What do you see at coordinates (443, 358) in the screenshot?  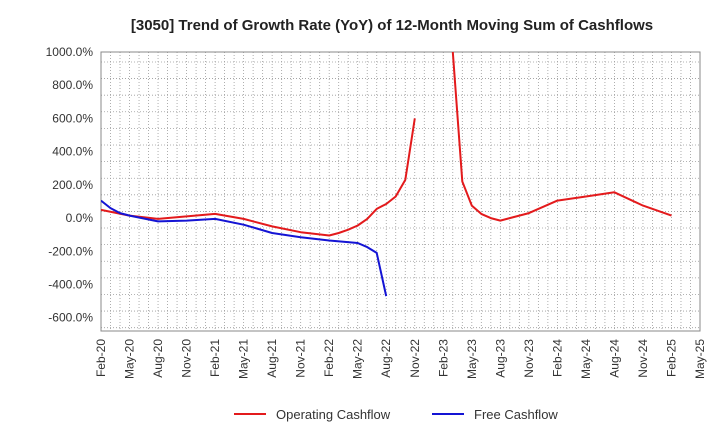 I see `x-tick-label: Feb-23` at bounding box center [443, 358].